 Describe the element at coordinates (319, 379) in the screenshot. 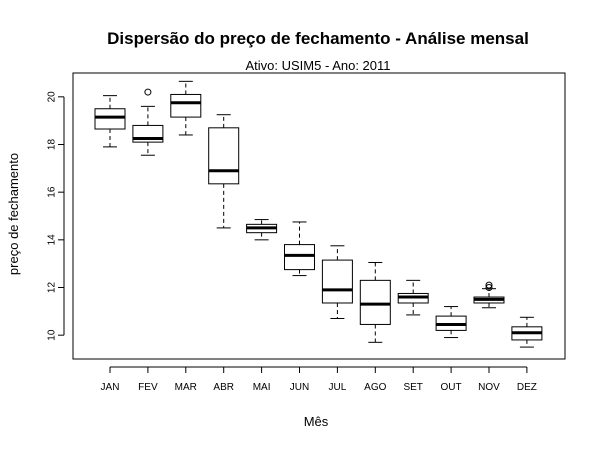

I see `x-axis: JAN FEV MAR ABR MAI JUN JUL AGO SET OUT NOV DEZ` at that location.